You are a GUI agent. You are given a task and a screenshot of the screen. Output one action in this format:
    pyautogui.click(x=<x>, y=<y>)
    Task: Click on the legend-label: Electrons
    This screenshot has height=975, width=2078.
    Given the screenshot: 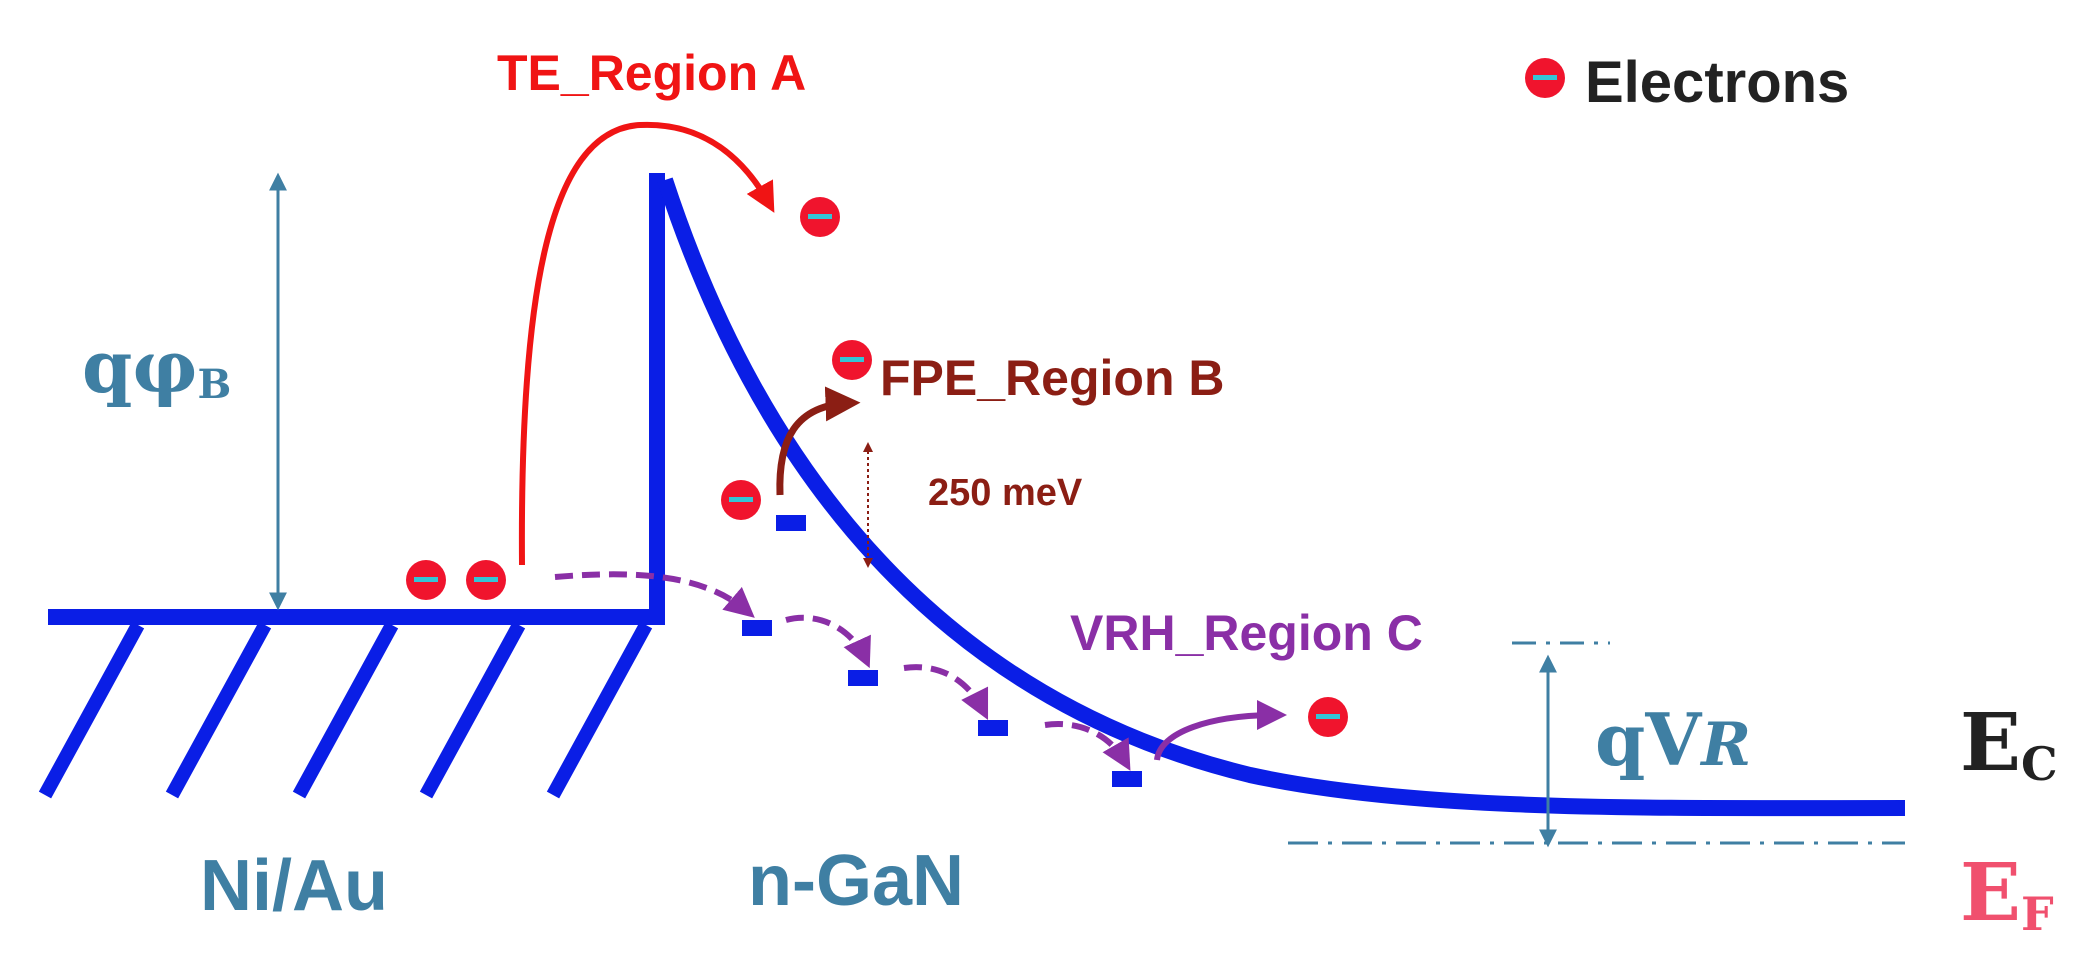 What is the action you would take?
    pyautogui.click(x=1717, y=82)
    